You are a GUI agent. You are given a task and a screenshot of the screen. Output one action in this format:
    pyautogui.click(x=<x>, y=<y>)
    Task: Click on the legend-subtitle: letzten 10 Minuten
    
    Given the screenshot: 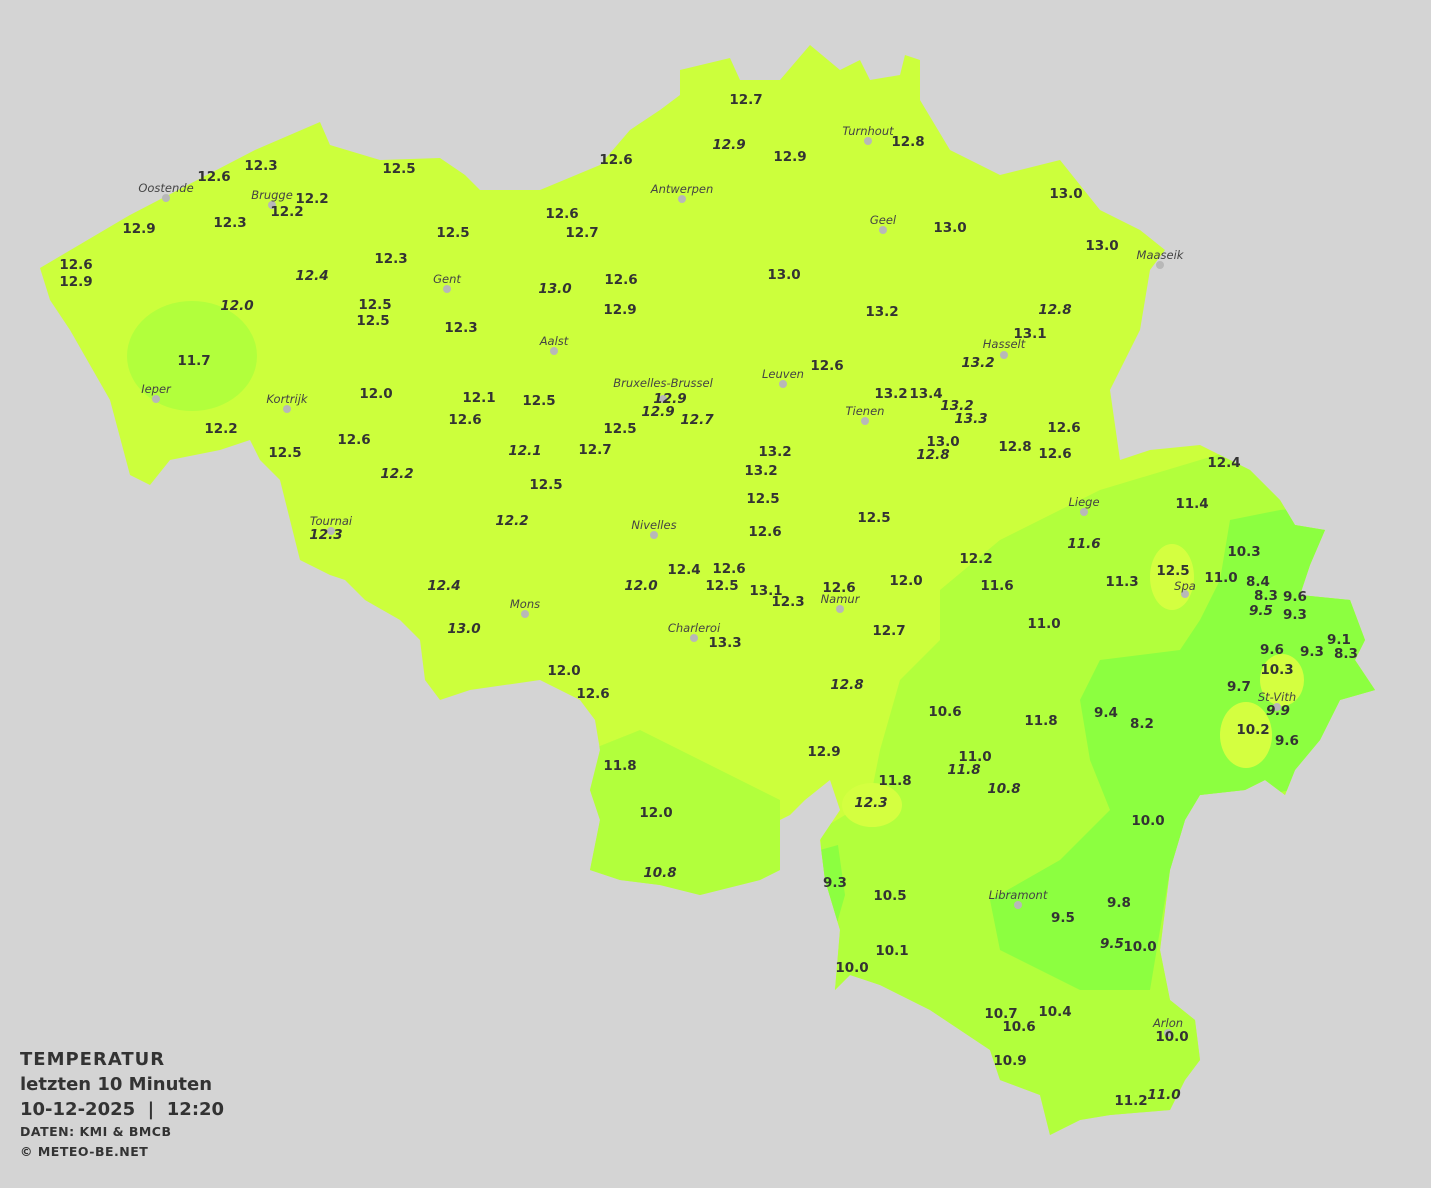 What is the action you would take?
    pyautogui.click(x=116, y=1084)
    